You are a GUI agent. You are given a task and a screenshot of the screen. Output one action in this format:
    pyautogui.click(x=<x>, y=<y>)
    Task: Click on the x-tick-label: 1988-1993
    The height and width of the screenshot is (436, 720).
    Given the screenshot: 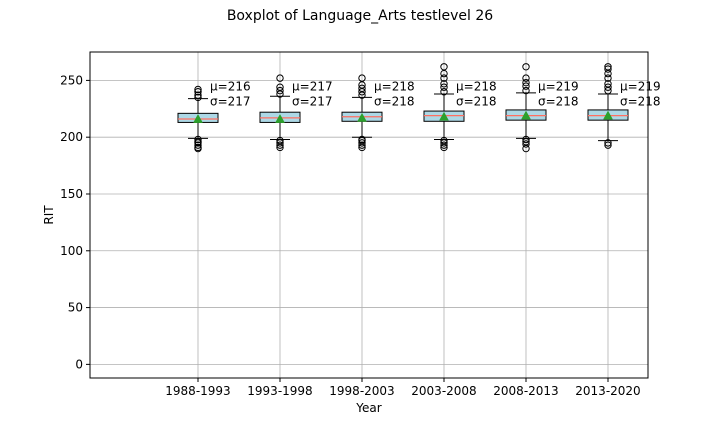 What is the action you would take?
    pyautogui.click(x=197, y=391)
    